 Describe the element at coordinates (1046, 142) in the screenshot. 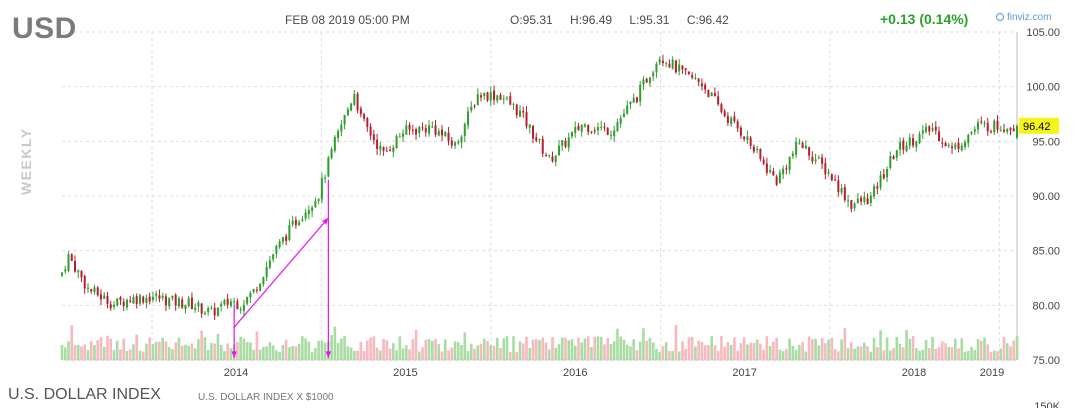

I see `price-tick-label: 95.00` at that location.